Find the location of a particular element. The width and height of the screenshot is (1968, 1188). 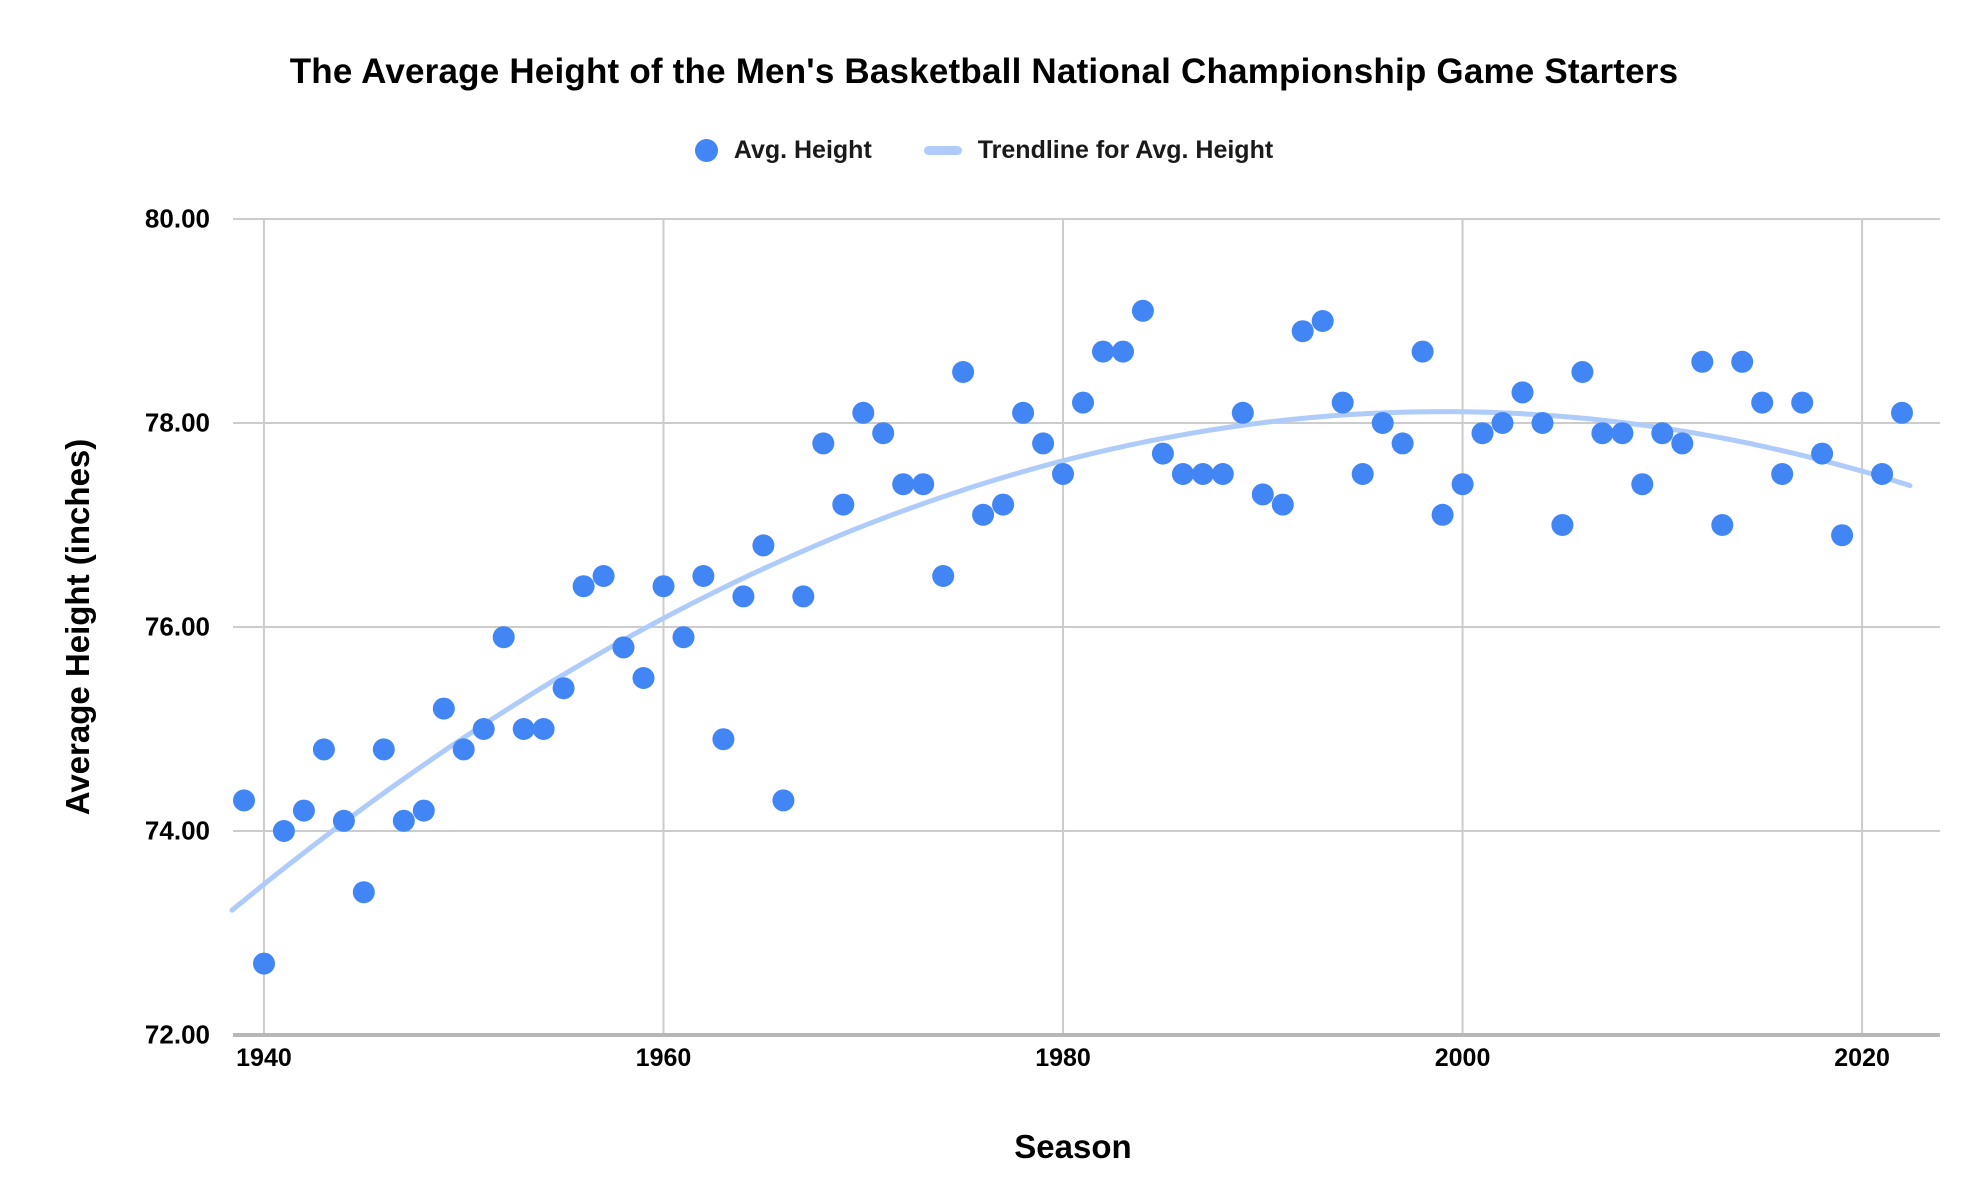

x-axis-title: Season is located at coordinates (1073, 1146).